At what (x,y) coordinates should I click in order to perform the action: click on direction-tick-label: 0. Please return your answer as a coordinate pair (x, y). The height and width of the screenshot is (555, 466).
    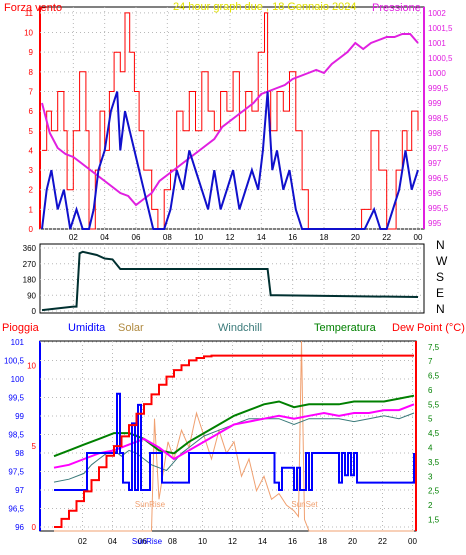
    Looking at the image, I should click on (34, 311).